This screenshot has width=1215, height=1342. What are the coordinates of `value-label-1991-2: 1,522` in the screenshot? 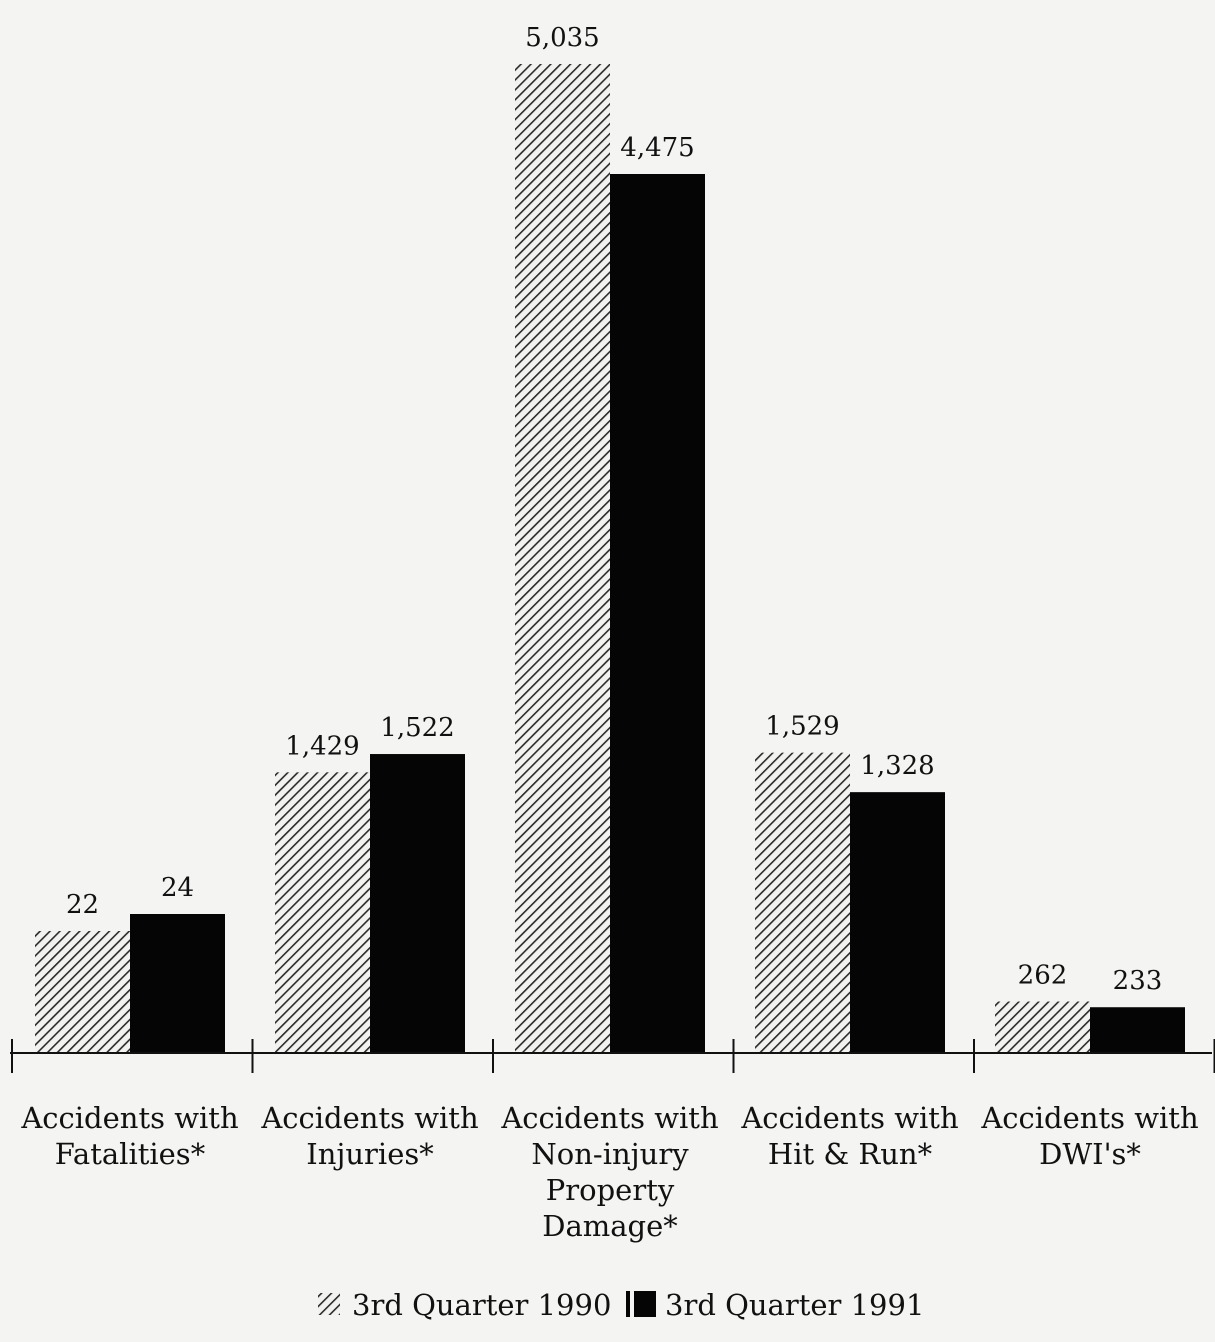 It's located at (417, 728).